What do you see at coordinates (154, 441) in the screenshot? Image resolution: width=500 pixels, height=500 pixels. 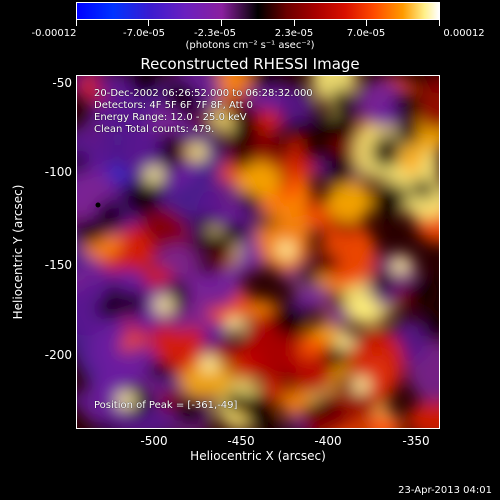 I see `x-tick-label: -500` at bounding box center [154, 441].